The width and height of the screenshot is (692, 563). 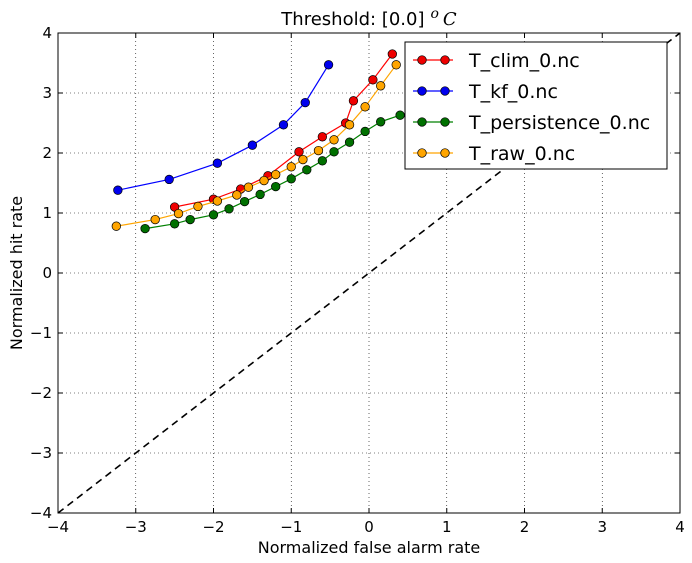 What do you see at coordinates (352, 19) in the screenshot?
I see `chart-title-text: Threshold: [0.0]` at bounding box center [352, 19].